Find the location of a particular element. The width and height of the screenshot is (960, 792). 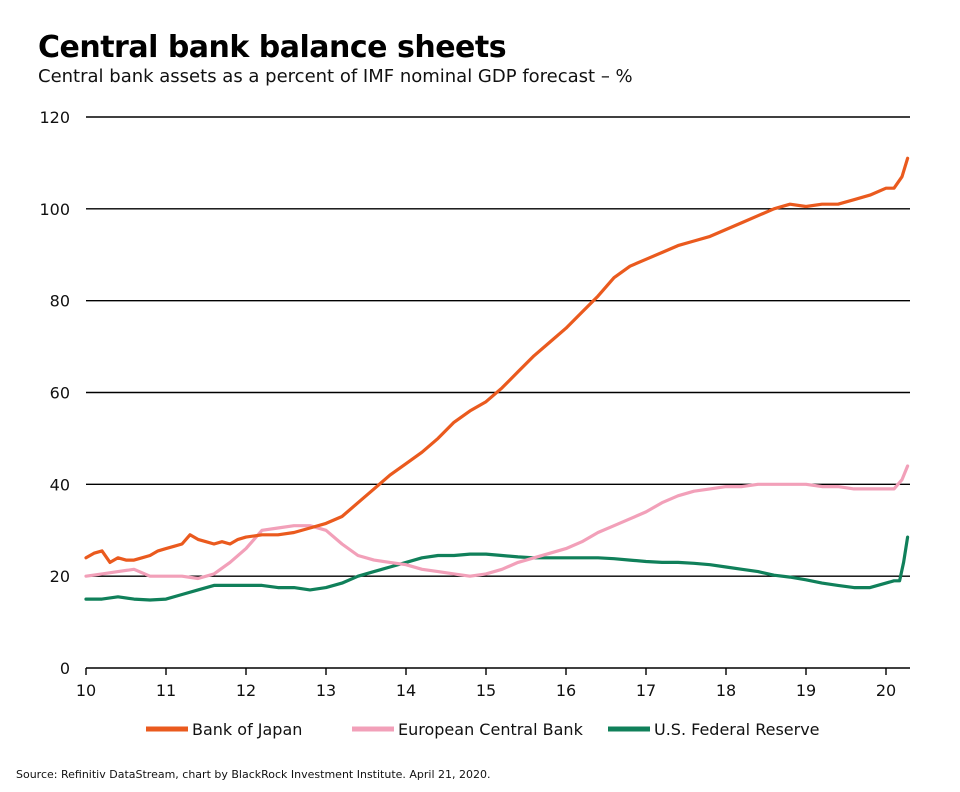

x-tick-label: 13 is located at coordinates (326, 690).